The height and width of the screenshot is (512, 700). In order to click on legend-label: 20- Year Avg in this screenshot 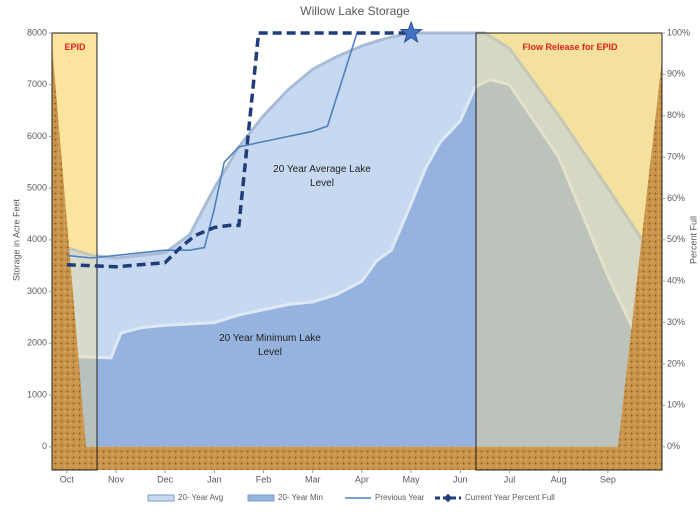, I will do `click(200, 497)`.